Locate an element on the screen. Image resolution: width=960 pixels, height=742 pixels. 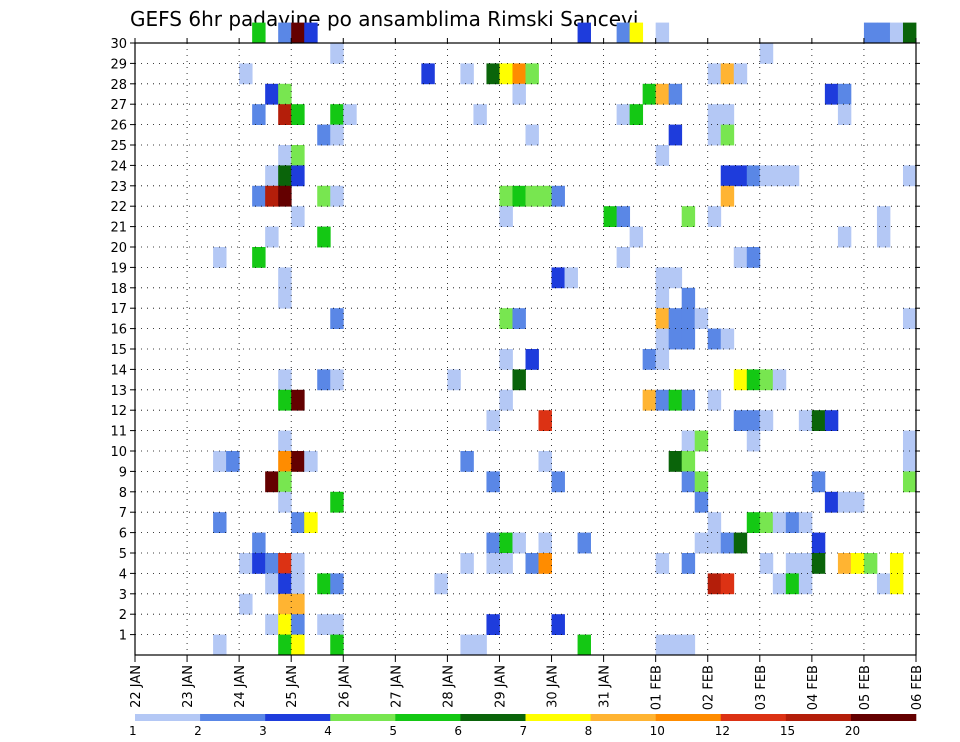
y-tick-label: 8 is located at coordinates (123, 493).